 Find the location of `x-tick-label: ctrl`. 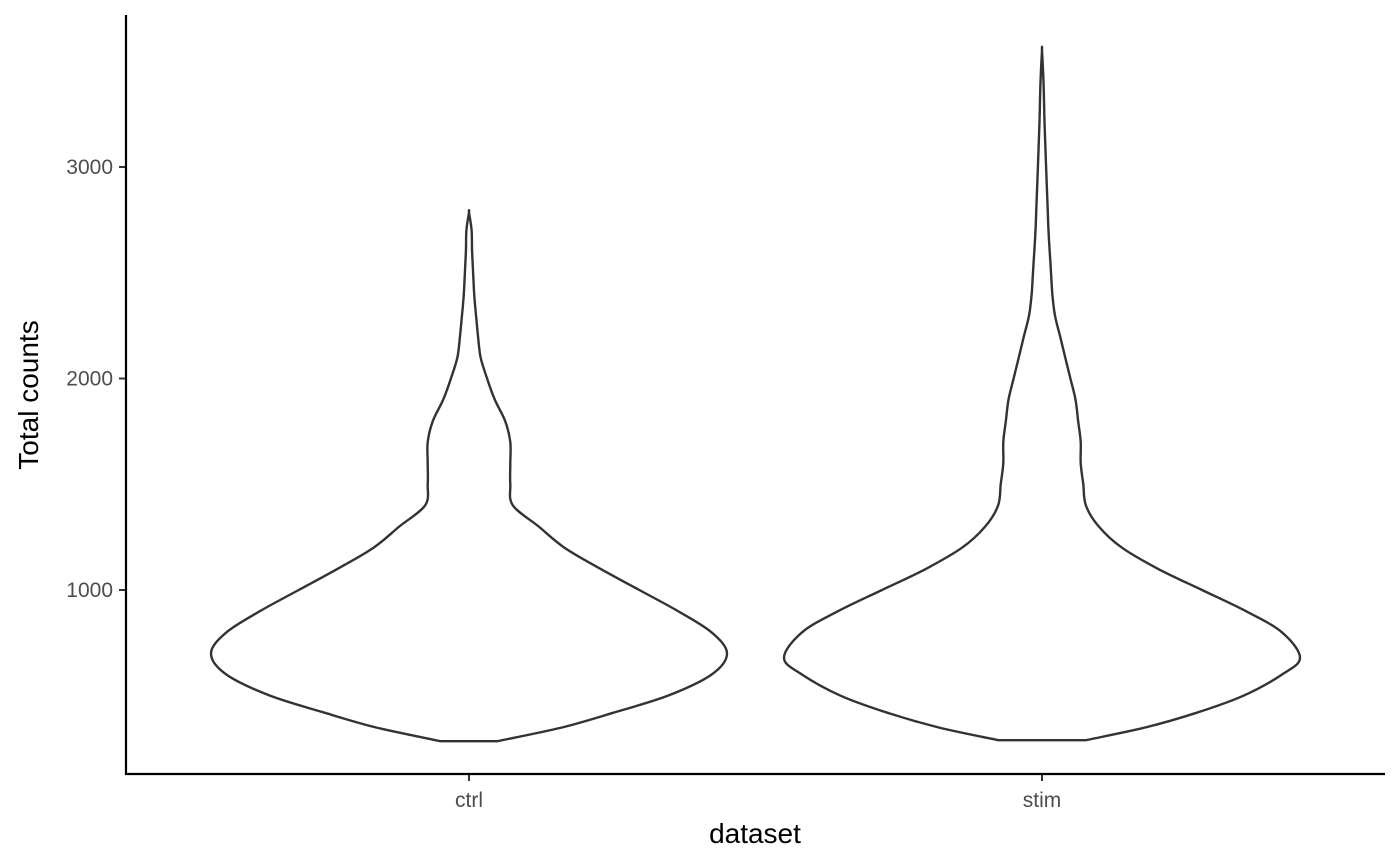

x-tick-label: ctrl is located at coordinates (469, 800).